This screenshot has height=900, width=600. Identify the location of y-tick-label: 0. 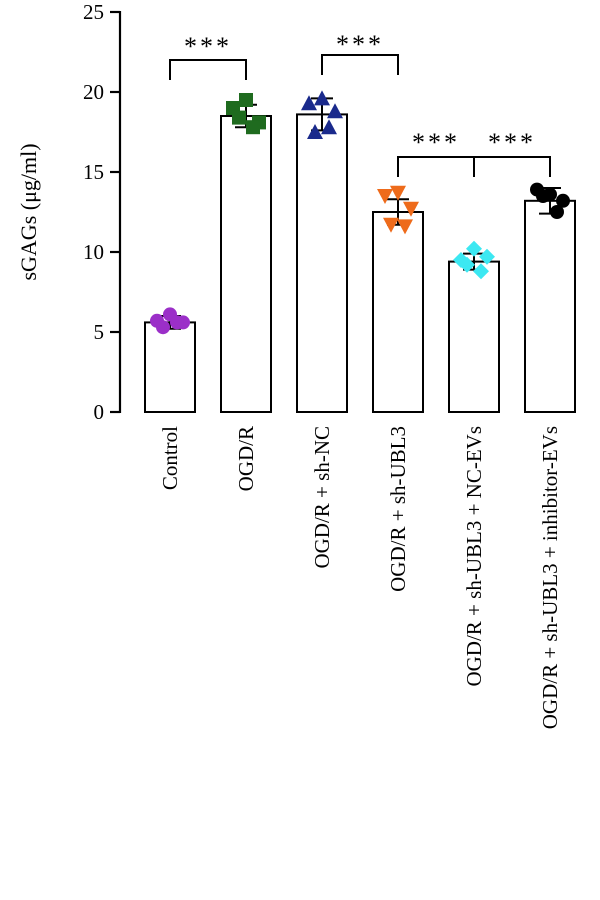
(99, 412).